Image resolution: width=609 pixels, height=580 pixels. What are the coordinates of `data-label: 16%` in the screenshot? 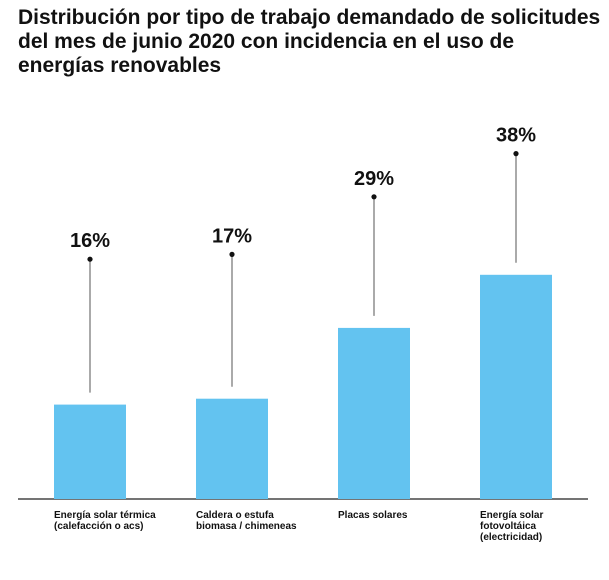 It's located at (90, 241).